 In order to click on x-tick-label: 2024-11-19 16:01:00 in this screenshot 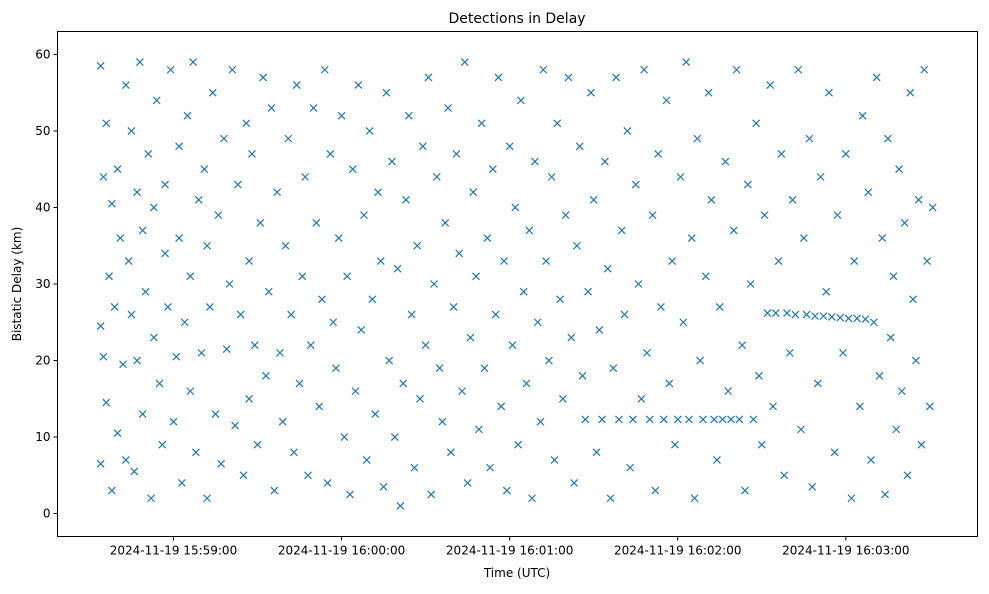, I will do `click(509, 551)`.